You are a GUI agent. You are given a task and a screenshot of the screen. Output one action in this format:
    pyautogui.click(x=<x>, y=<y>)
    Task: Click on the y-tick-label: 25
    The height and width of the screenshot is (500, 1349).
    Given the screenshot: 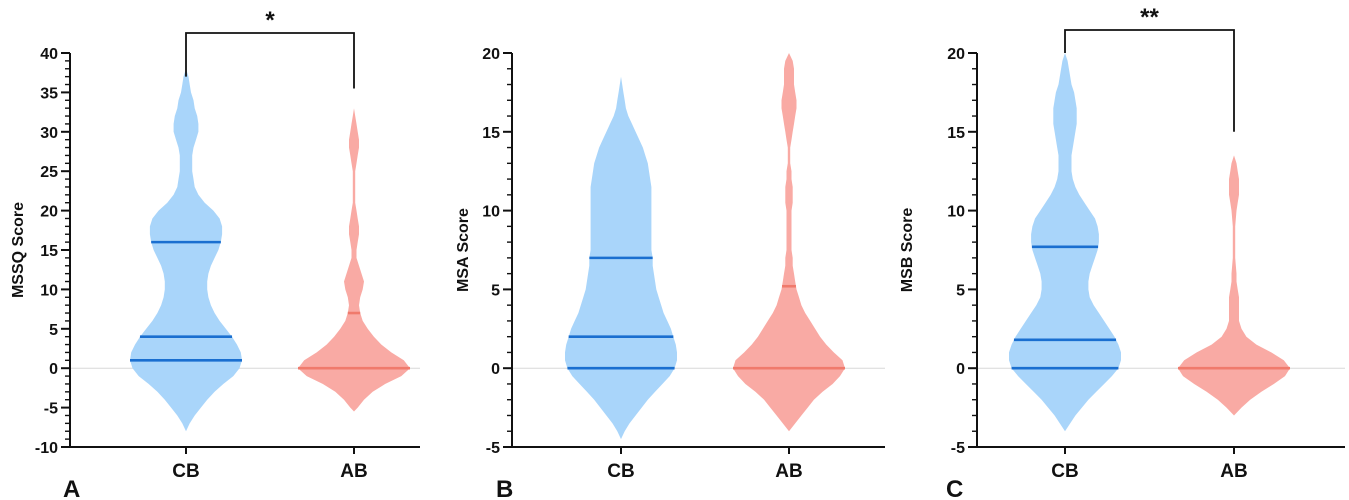 What is the action you would take?
    pyautogui.click(x=49, y=172)
    